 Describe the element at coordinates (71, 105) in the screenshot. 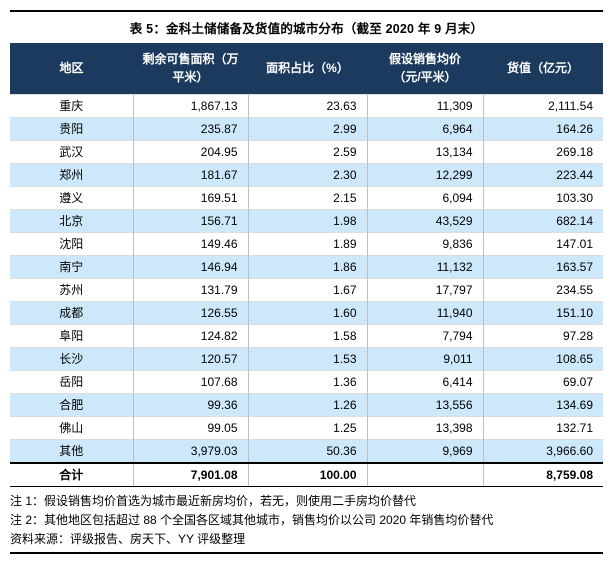

I see `region-cell: 重庆` at that location.